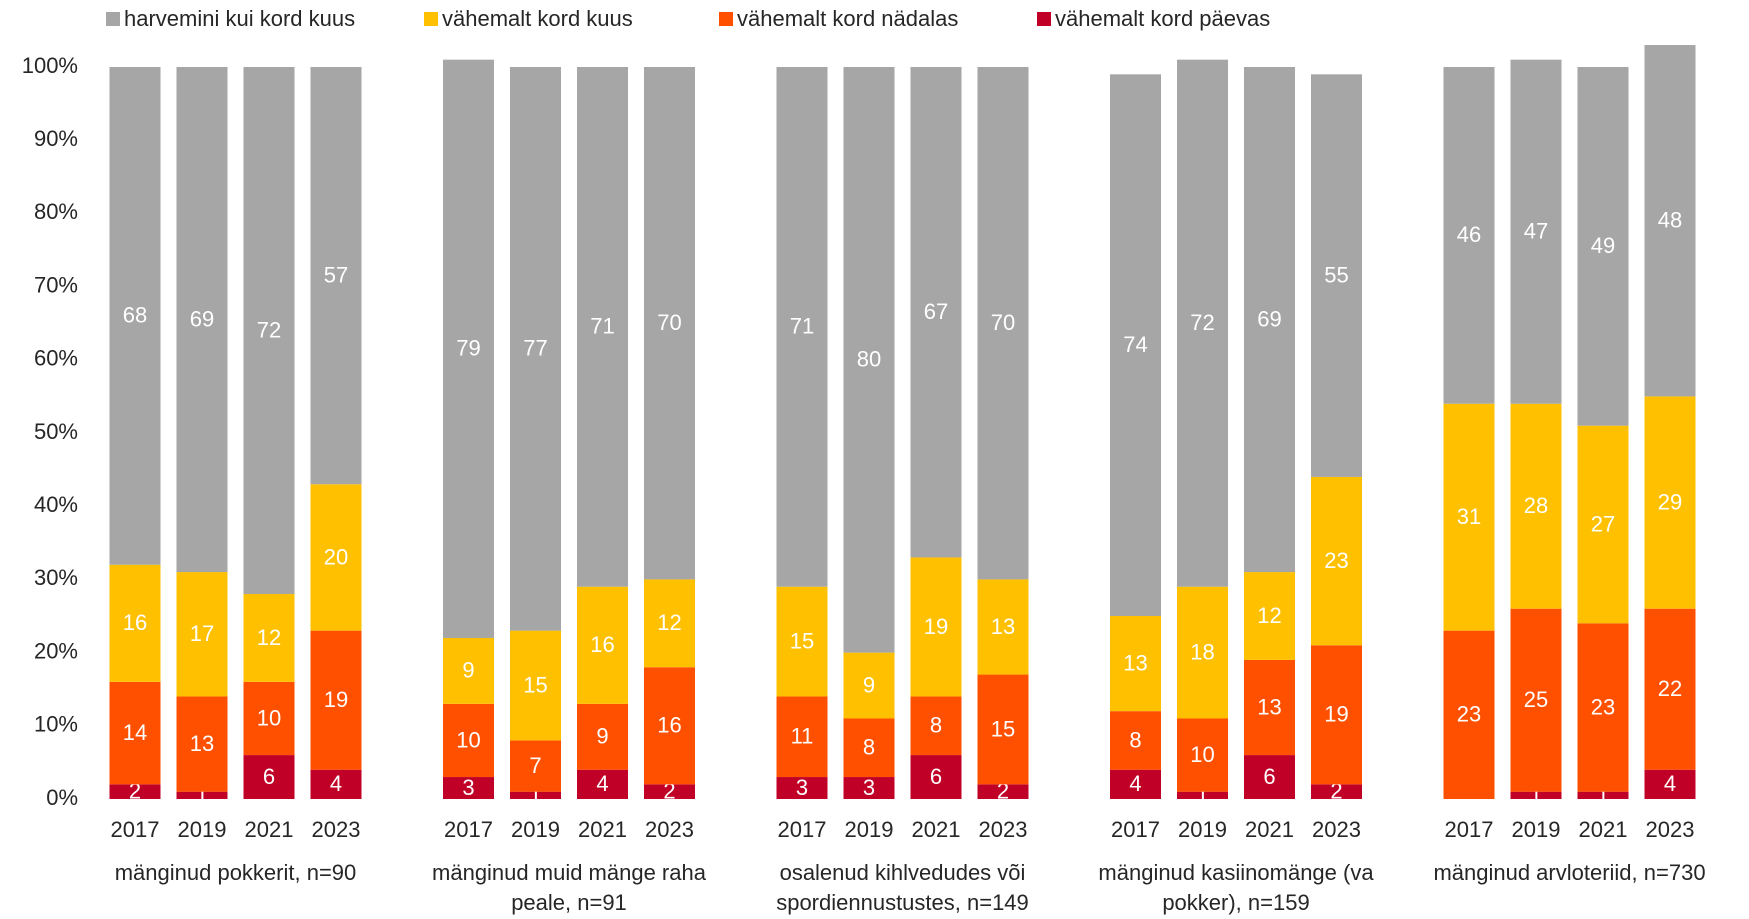  I want to click on y-tick-label: 10%, so click(56, 724).